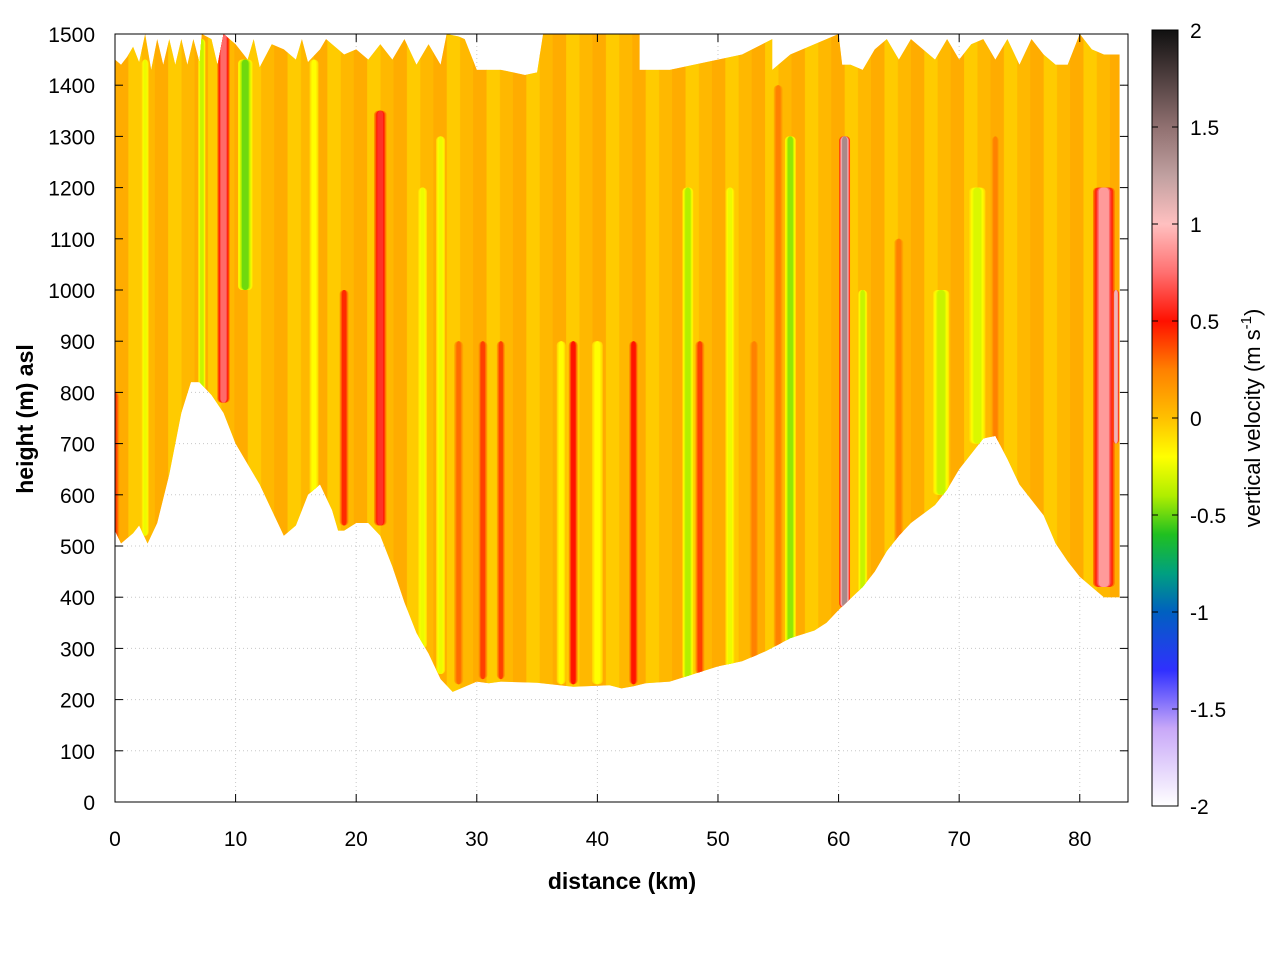  I want to click on y-tick-label: 300, so click(77, 649).